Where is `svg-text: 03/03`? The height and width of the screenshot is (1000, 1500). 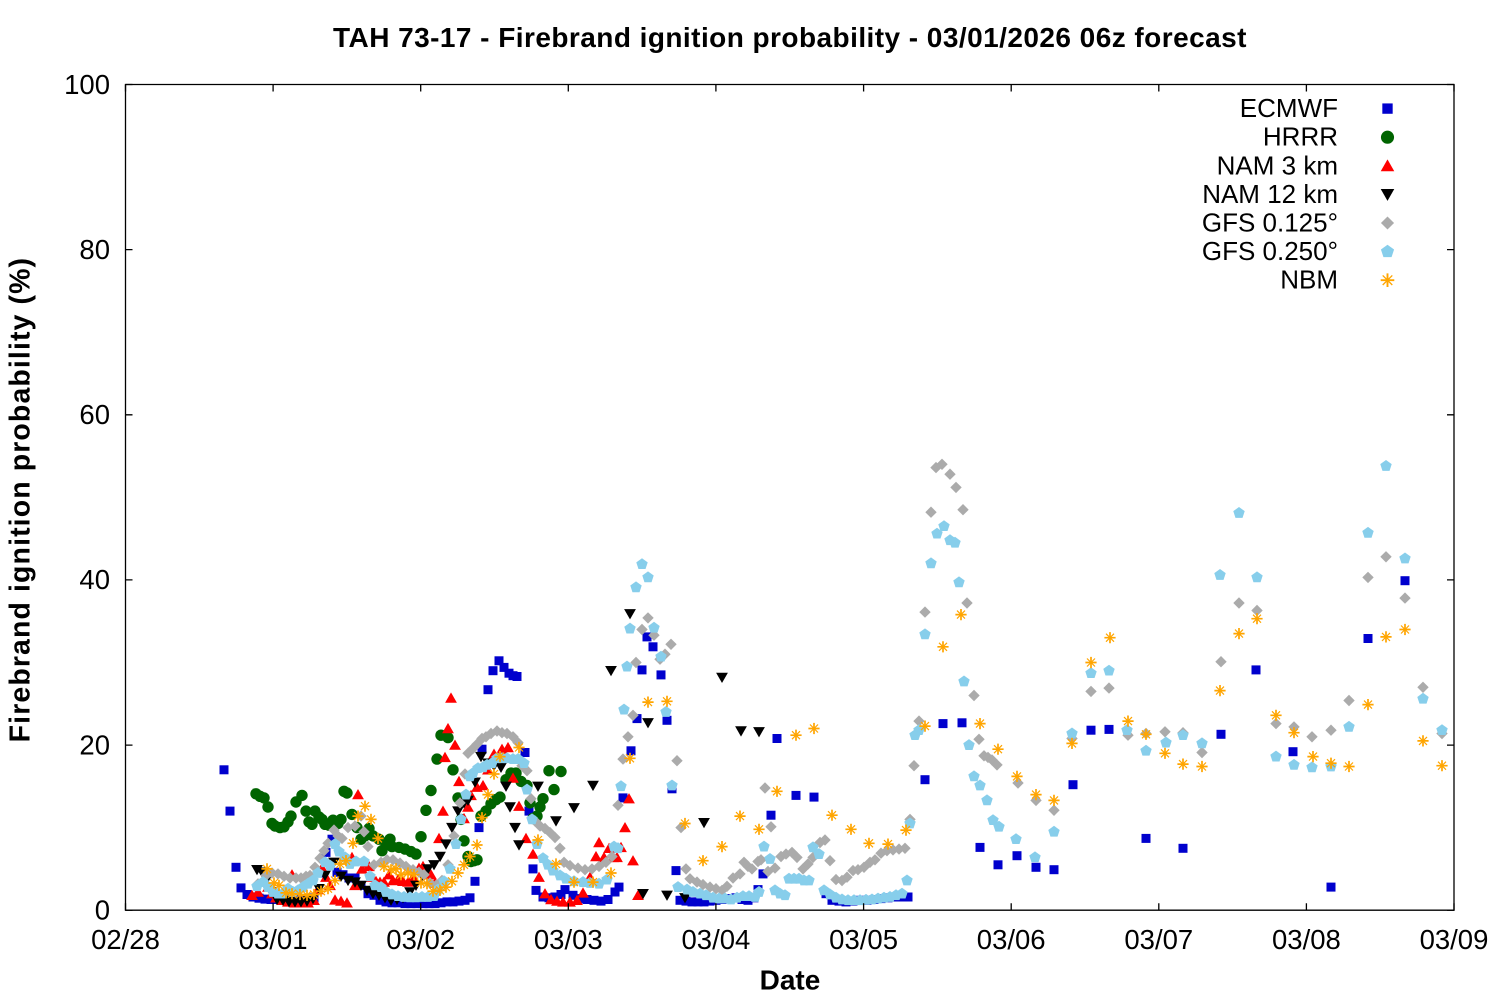
svg-text: 03/03 is located at coordinates (568, 939).